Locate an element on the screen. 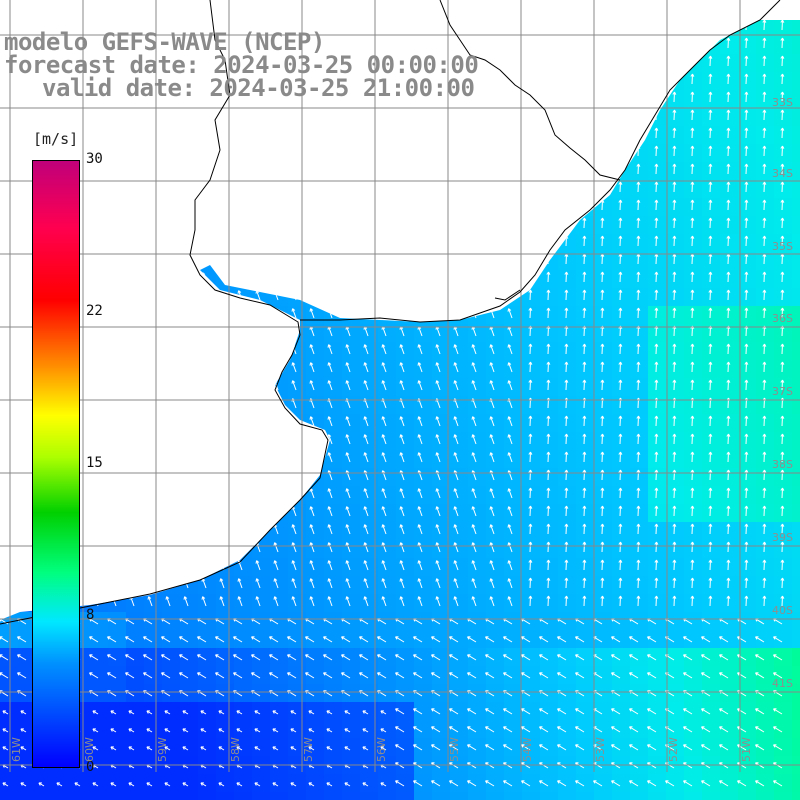 Image resolution: width=800 pixels, height=800 pixels. colorbar-tick-15: 15 is located at coordinates (94, 463).